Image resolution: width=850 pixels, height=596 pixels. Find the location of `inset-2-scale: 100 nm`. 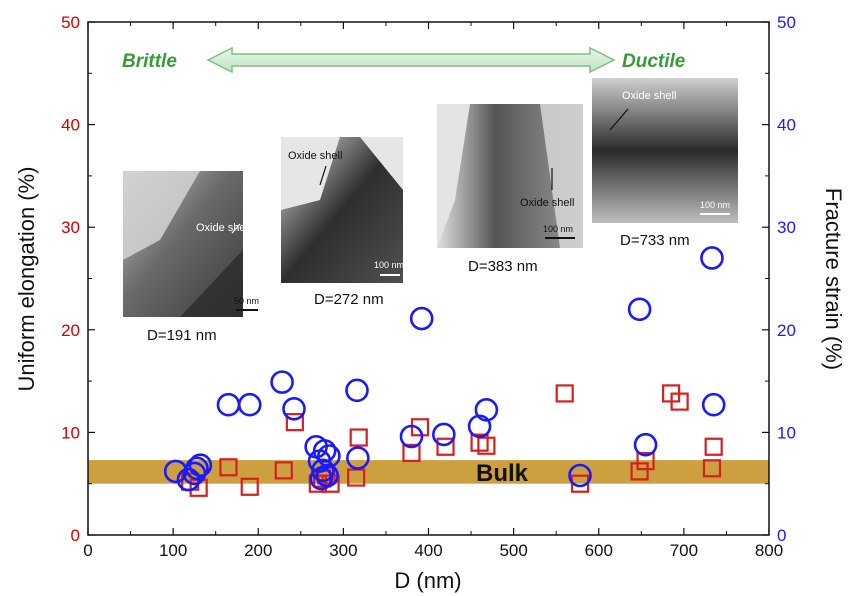

inset-2-scale: 100 nm is located at coordinates (389, 265).